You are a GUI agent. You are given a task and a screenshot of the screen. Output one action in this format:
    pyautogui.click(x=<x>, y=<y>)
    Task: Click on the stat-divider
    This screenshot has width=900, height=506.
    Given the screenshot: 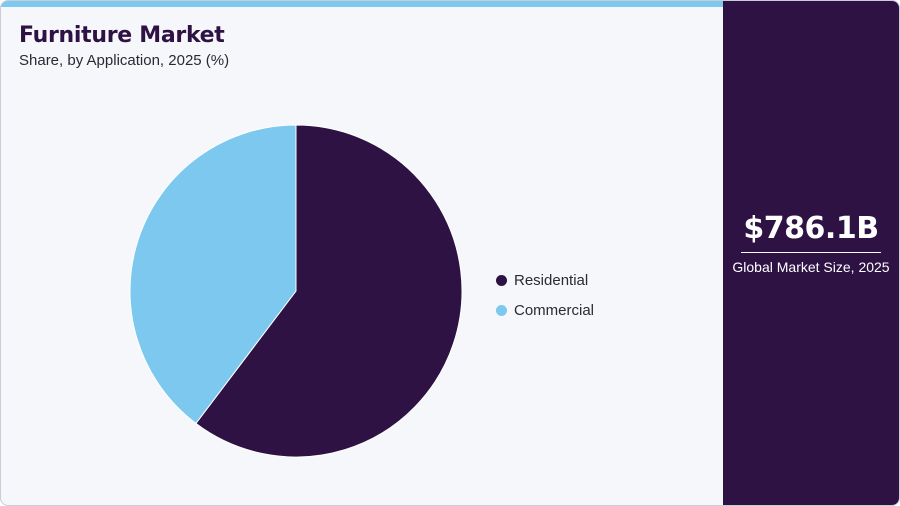 What is the action you would take?
    pyautogui.click(x=811, y=252)
    